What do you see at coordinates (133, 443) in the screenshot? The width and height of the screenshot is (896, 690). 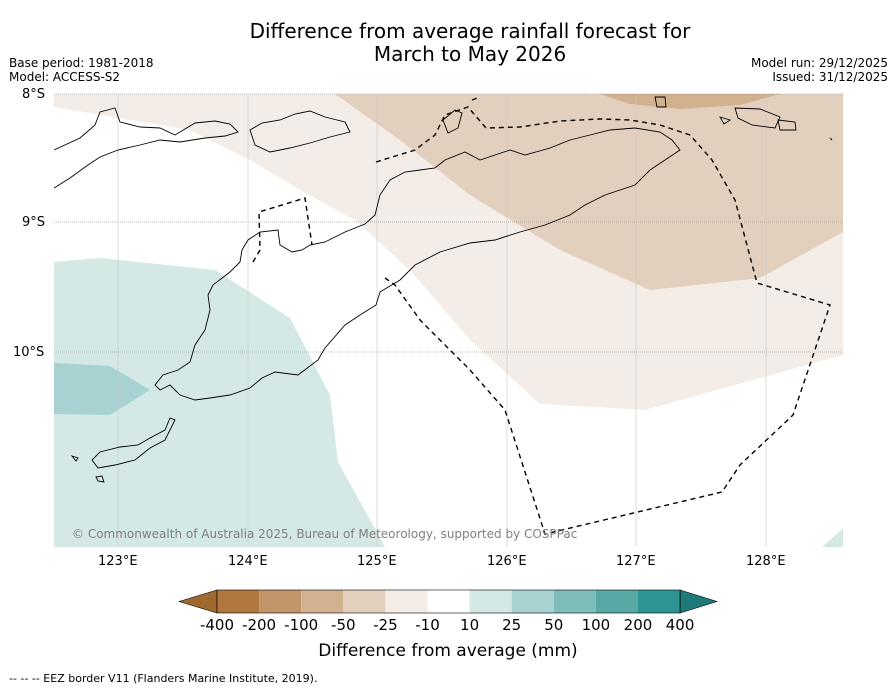 I see `rote-island` at bounding box center [133, 443].